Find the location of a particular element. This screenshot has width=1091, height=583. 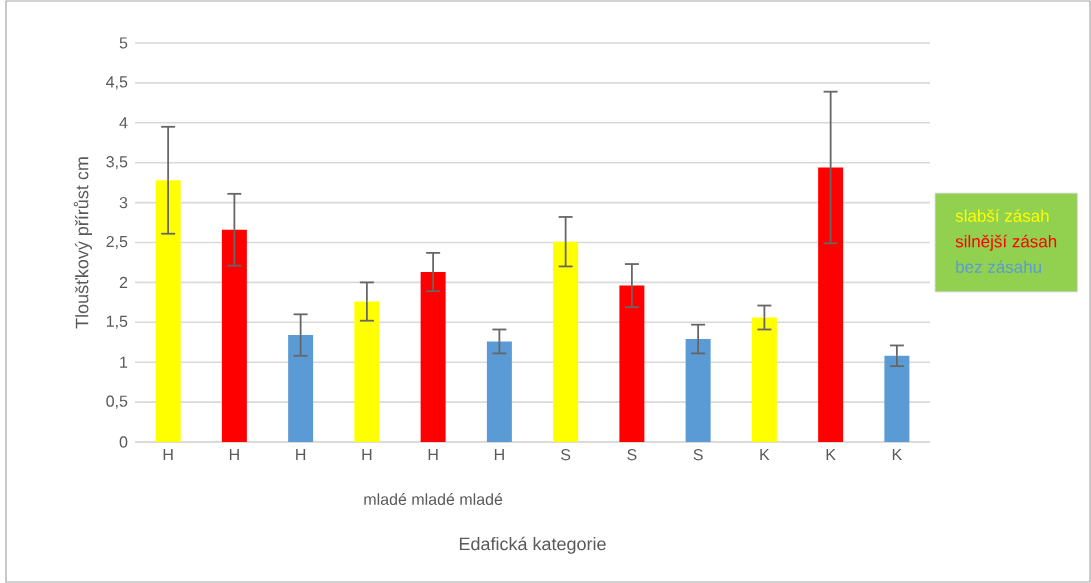

y-tick-label: 3,5 is located at coordinates (117, 163).